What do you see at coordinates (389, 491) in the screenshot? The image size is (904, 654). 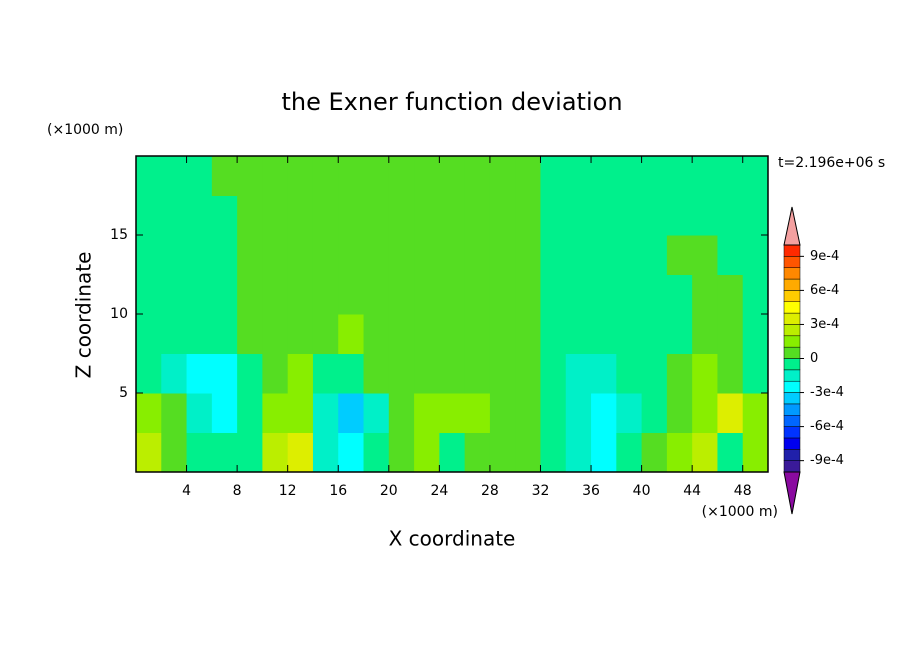 I see `x-tick-label: 20` at bounding box center [389, 491].